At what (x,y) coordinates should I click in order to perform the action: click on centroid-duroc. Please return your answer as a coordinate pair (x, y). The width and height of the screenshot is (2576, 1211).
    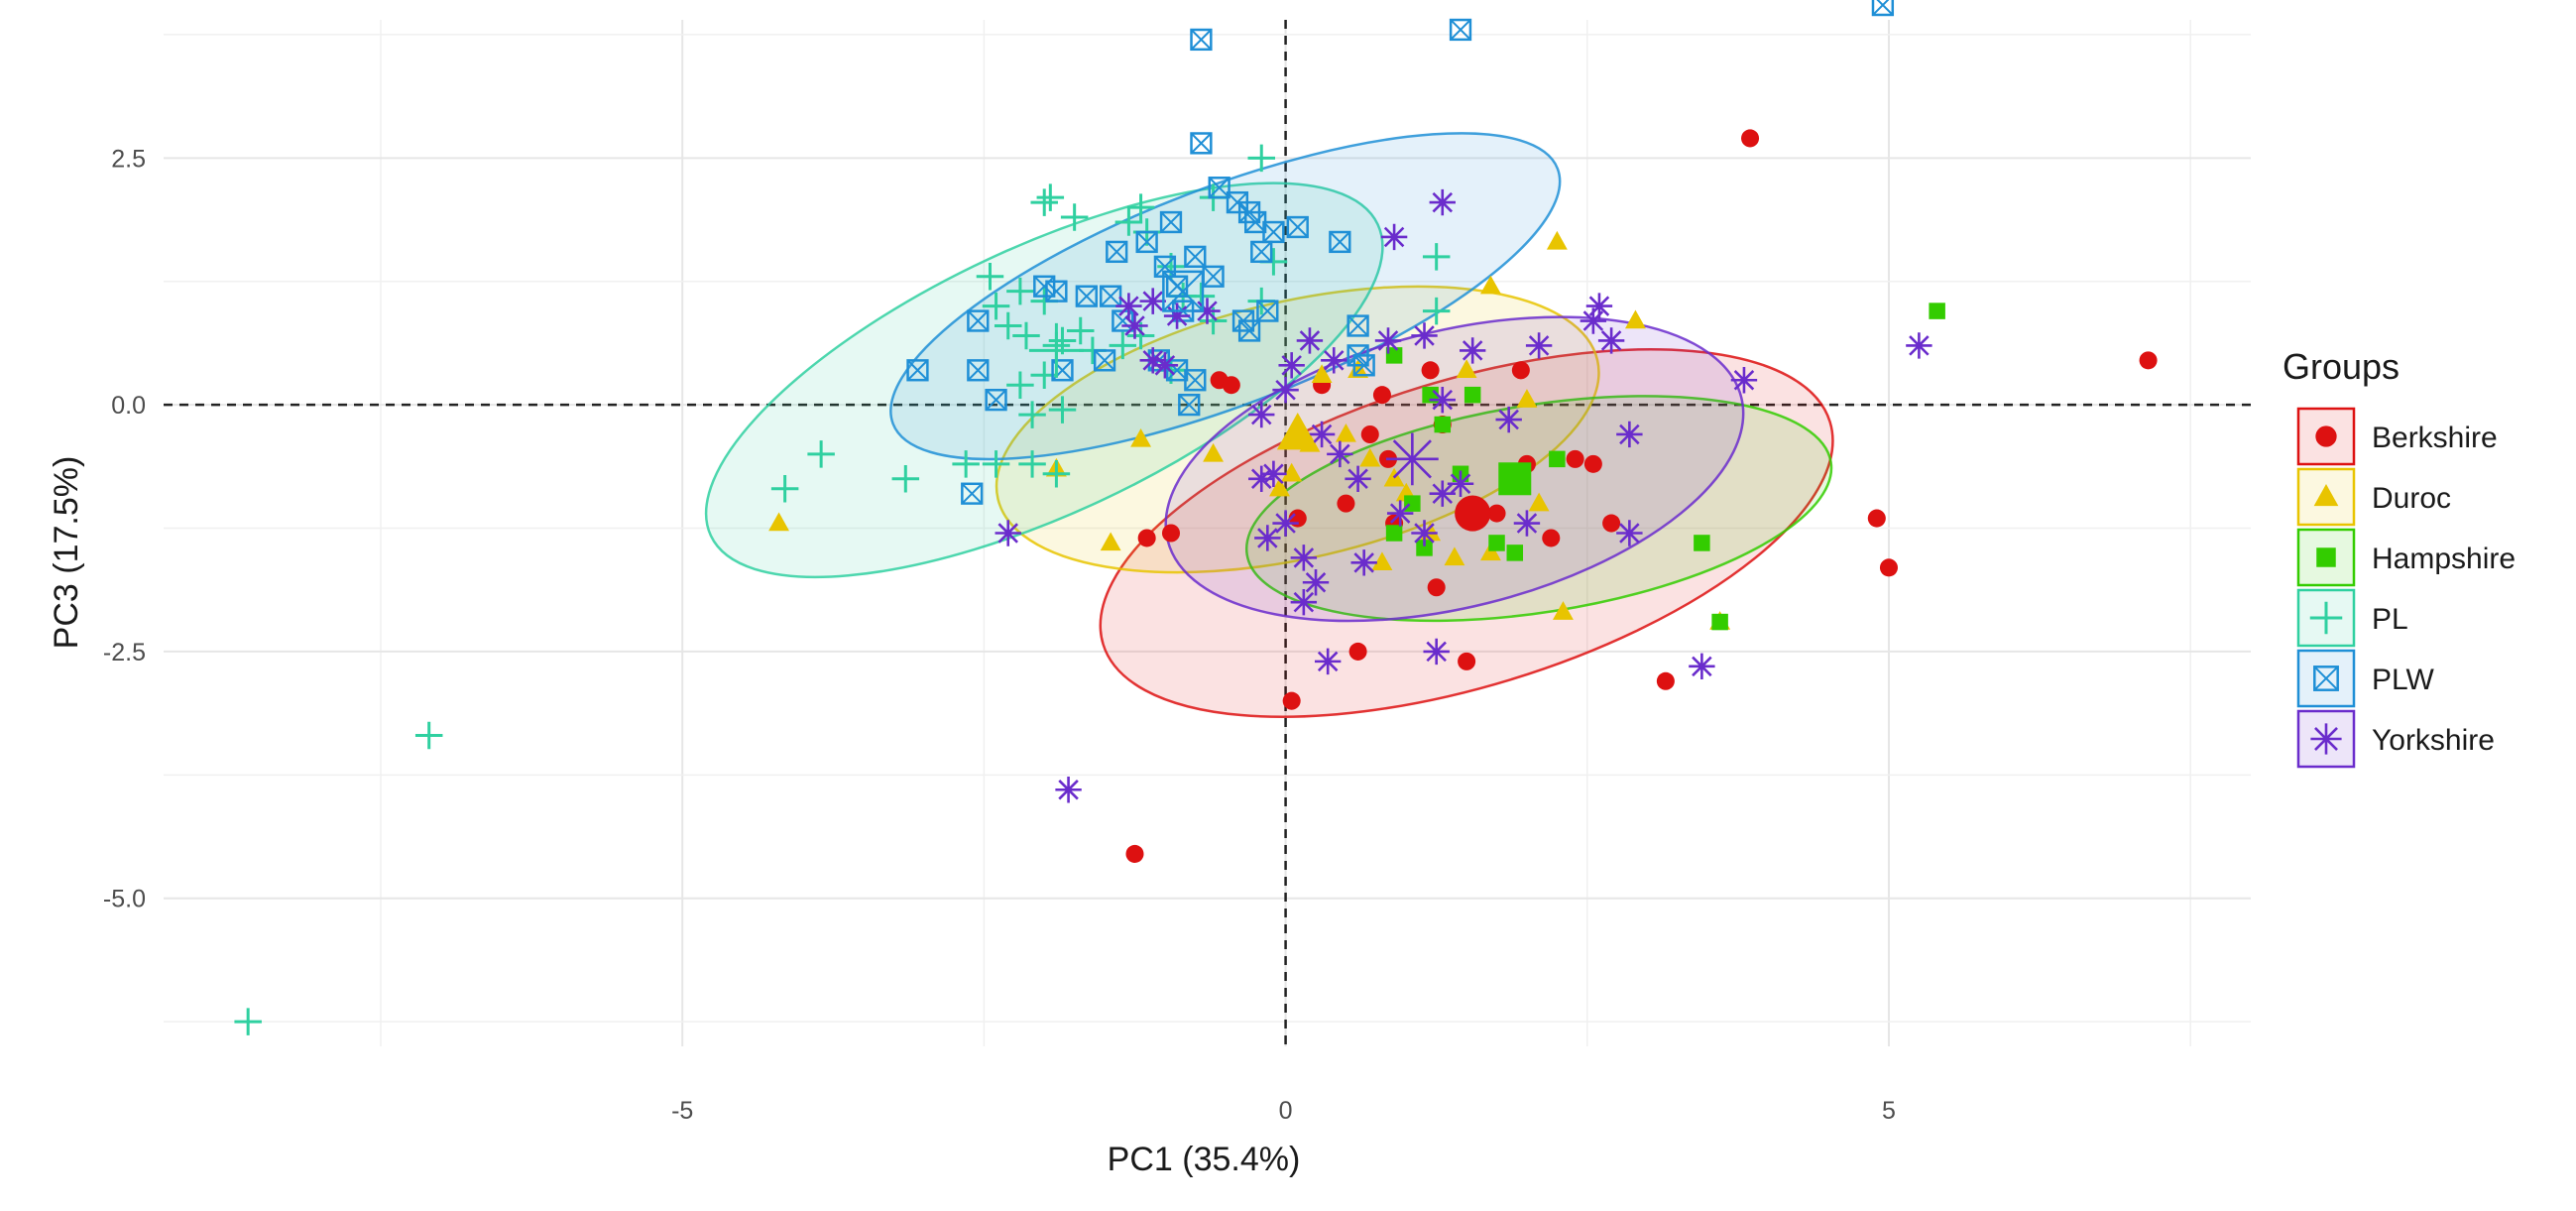
    Looking at the image, I should click on (1297, 431).